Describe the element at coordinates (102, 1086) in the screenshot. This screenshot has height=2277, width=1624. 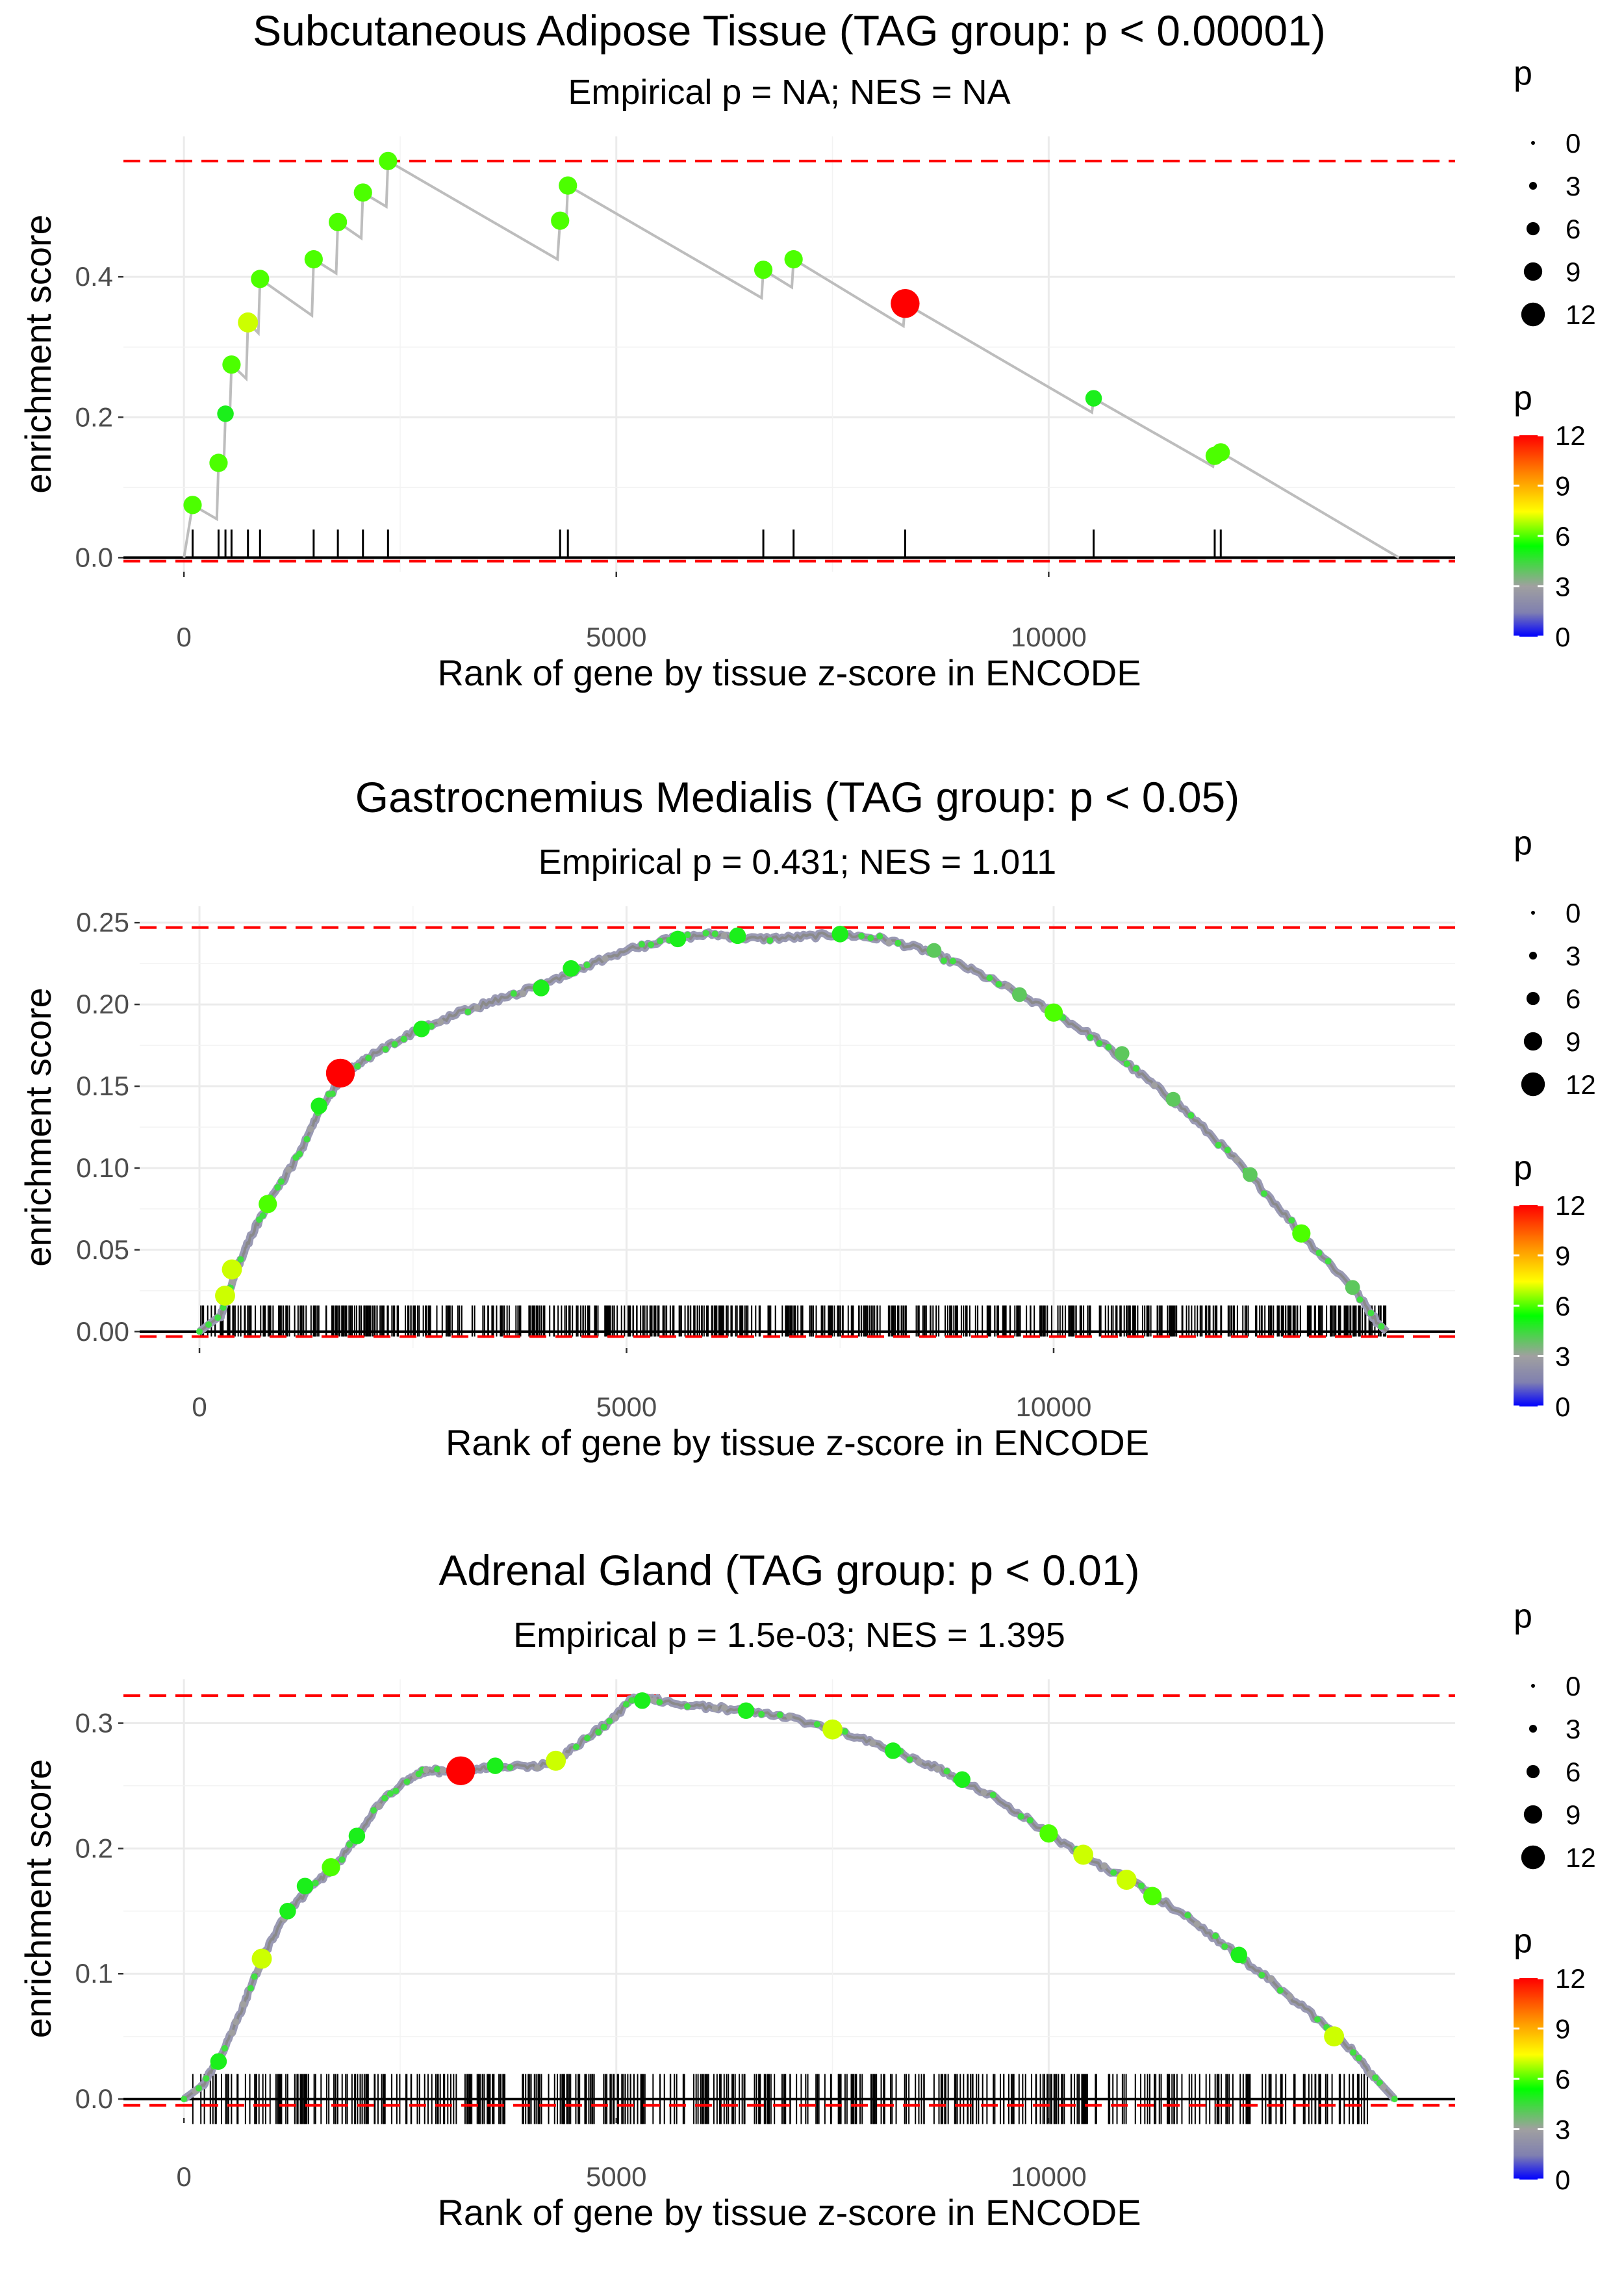
I see `y-tick-label: 0.15` at that location.